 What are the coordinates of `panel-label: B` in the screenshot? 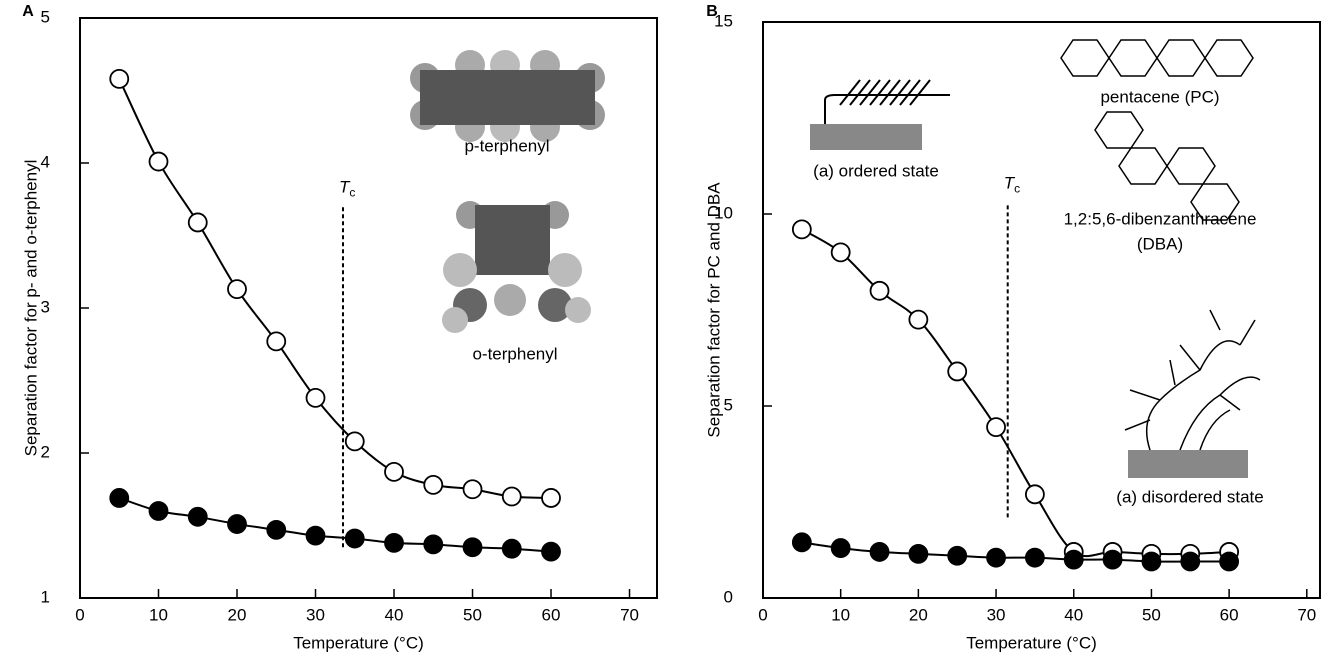 It's located at (712, 11).